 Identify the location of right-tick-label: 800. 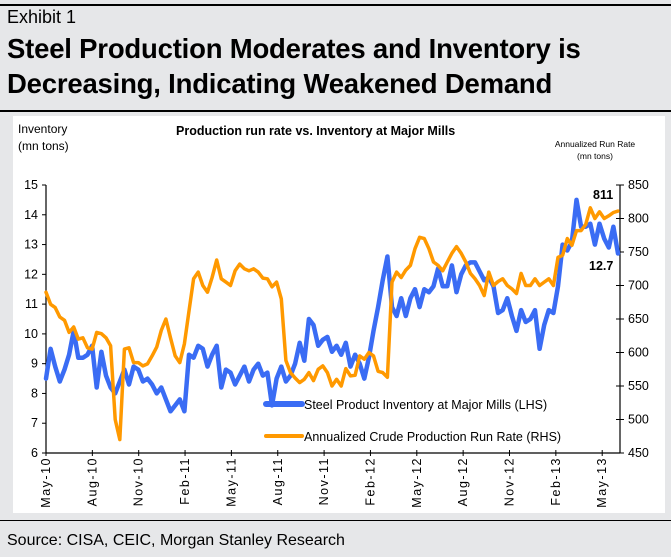
(638, 219).